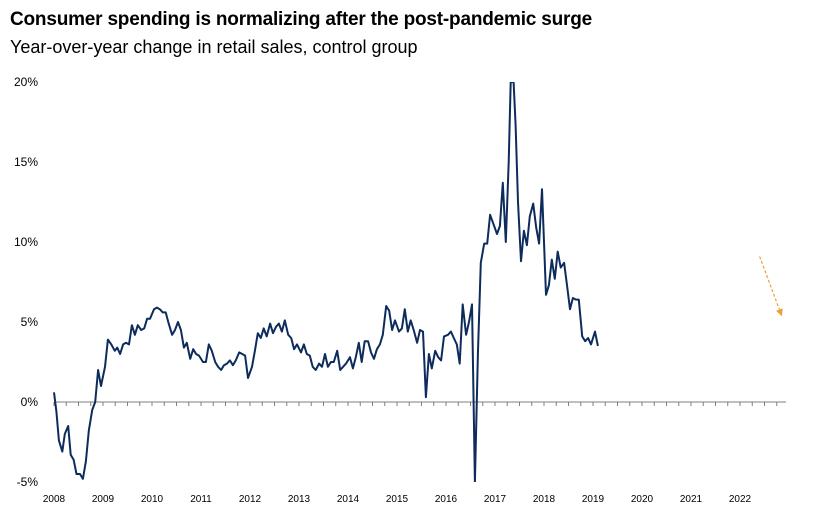  What do you see at coordinates (30, 322) in the screenshot?
I see `y-tick-label: 5%` at bounding box center [30, 322].